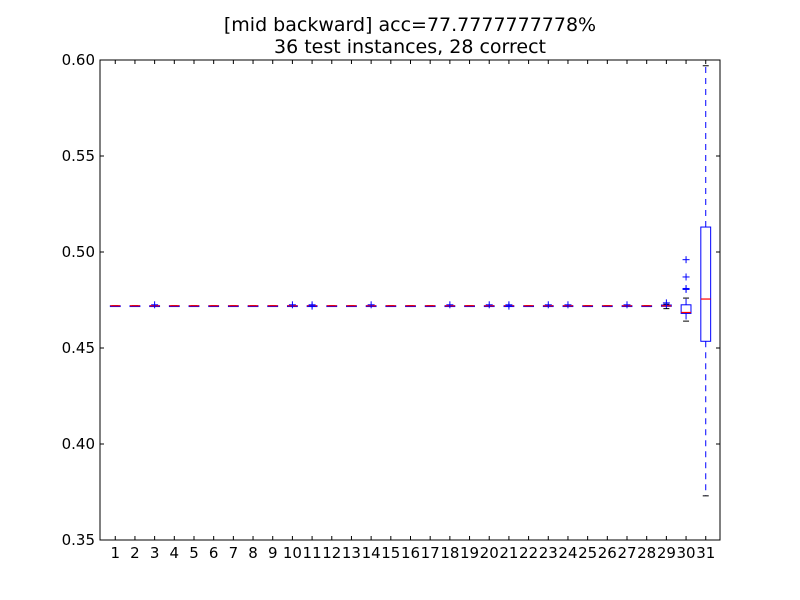  I want to click on x-tick-label: 3, so click(155, 553).